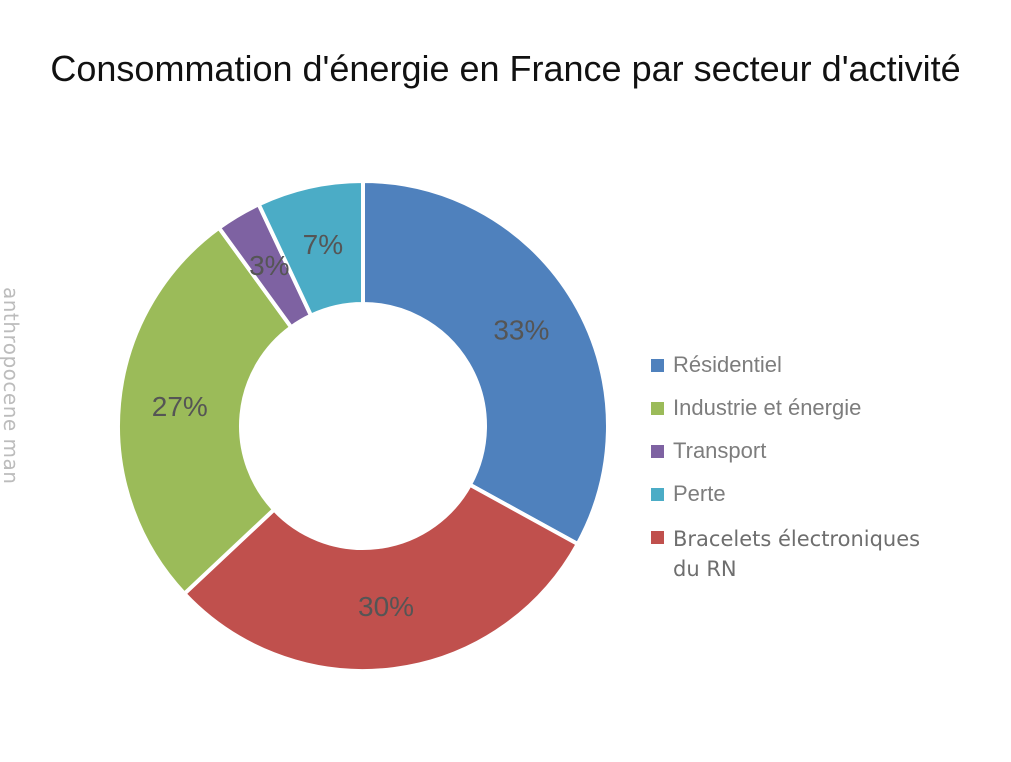 This screenshot has width=1011, height=762. What do you see at coordinates (180, 406) in the screenshot?
I see `pie-slice-percent-label: 27%` at bounding box center [180, 406].